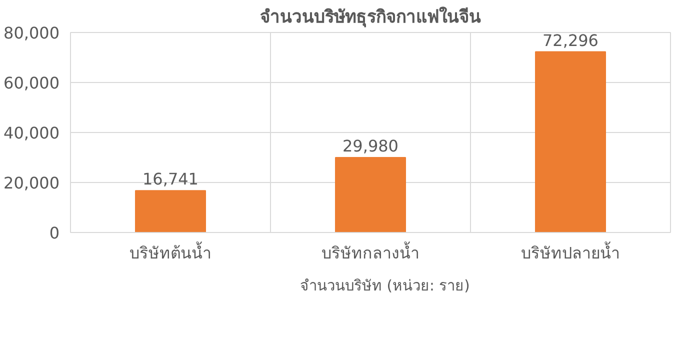  I want to click on data-label: 72,296, so click(570, 40).